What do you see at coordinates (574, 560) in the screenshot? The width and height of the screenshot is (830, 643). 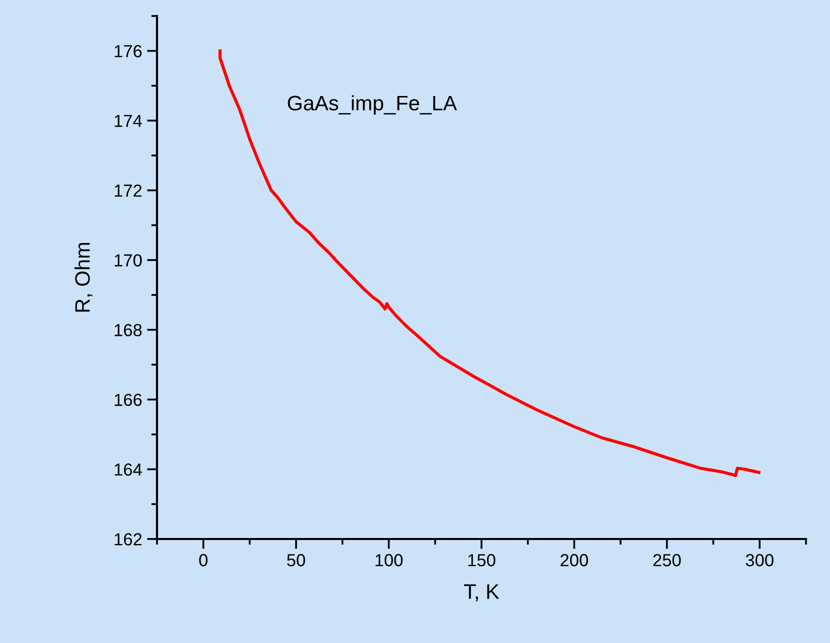 I see `x-tick-label: 200` at bounding box center [574, 560].